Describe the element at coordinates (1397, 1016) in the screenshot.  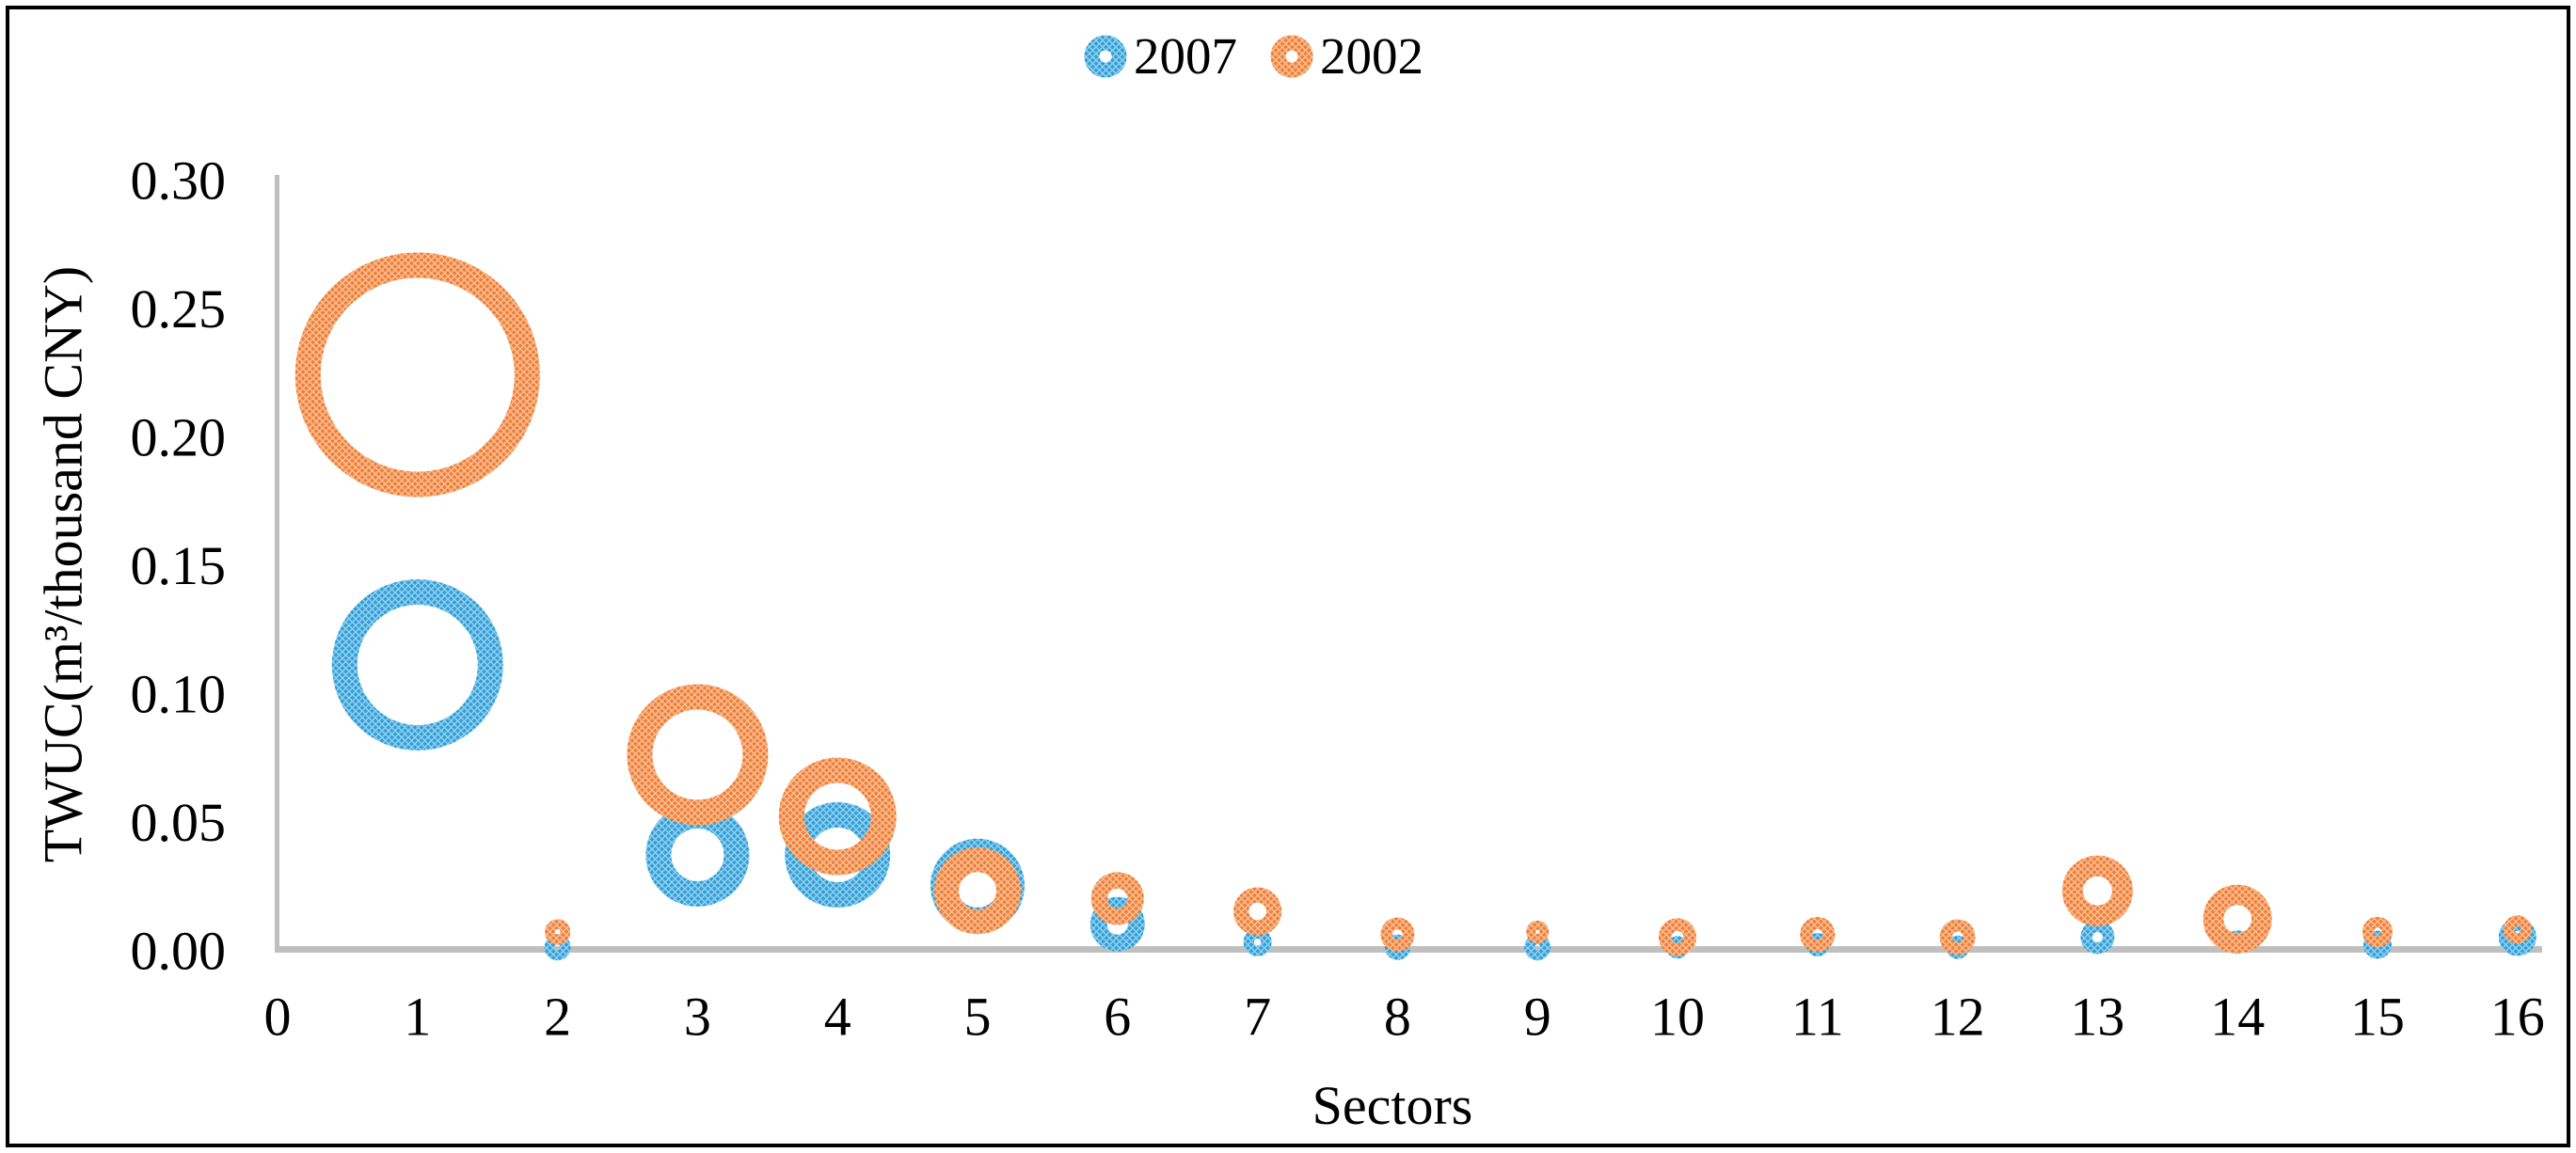
I see `x-tick-label: 8` at that location.